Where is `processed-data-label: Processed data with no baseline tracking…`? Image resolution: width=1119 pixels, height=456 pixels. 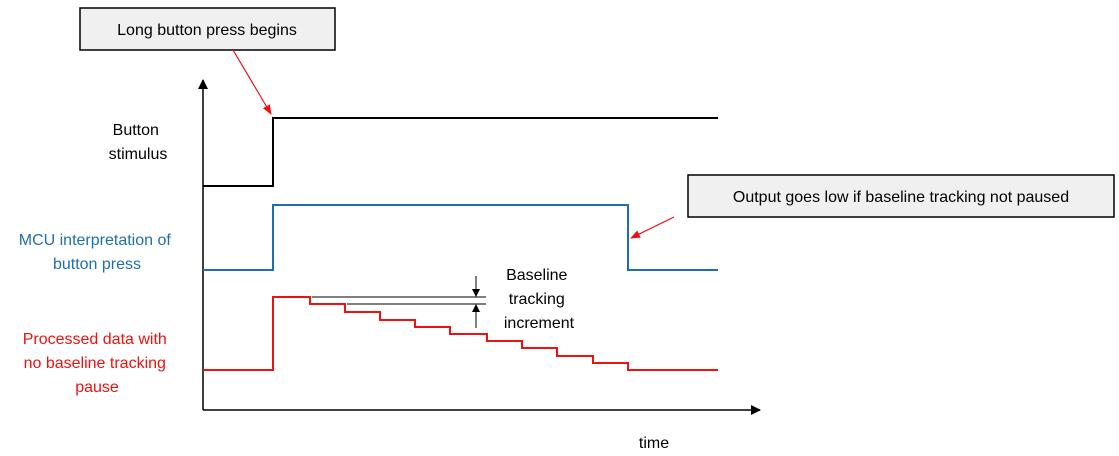 processed-data-label: Processed data with no baseline tracking… is located at coordinates (97, 363).